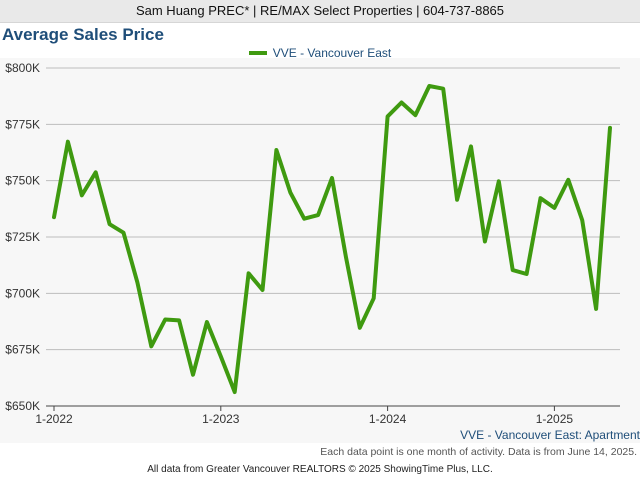 The height and width of the screenshot is (480, 640). What do you see at coordinates (22, 181) in the screenshot?
I see `y-tick-label: $750K` at bounding box center [22, 181].